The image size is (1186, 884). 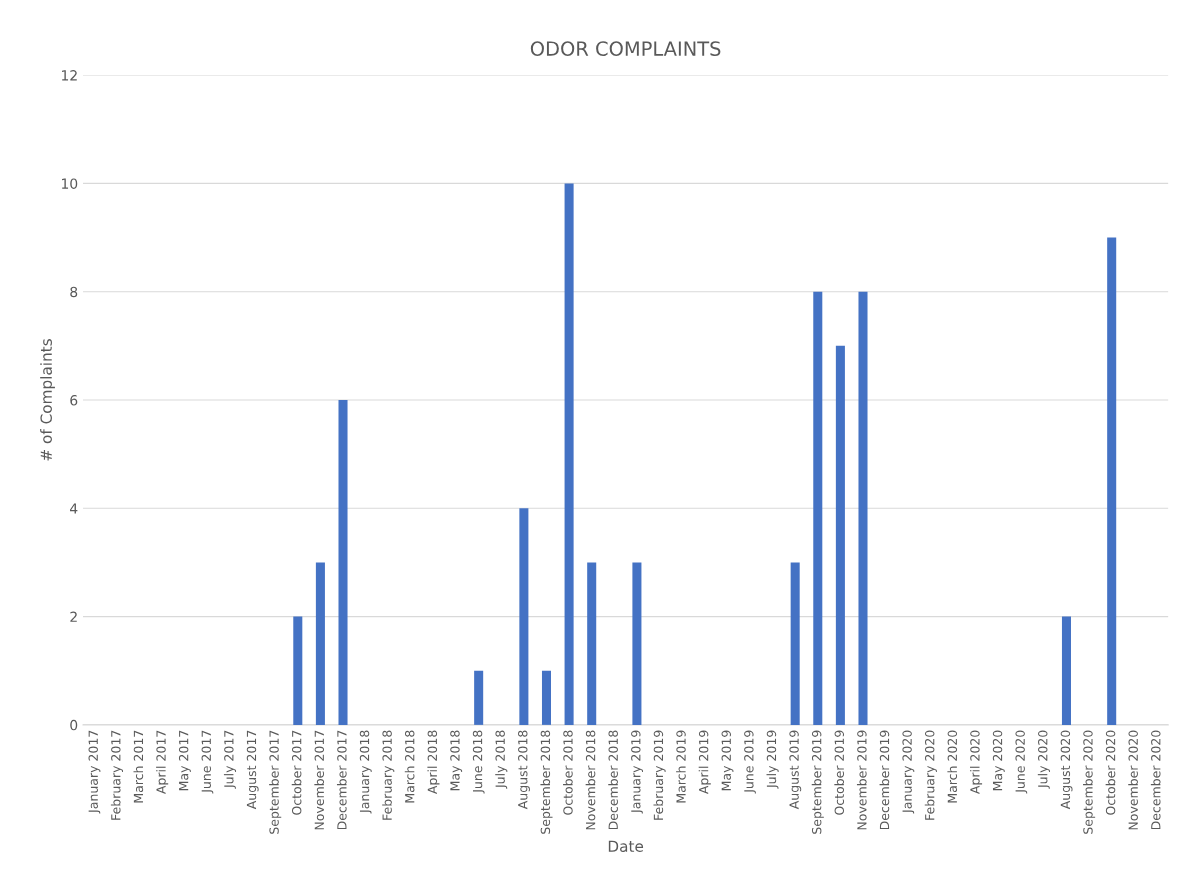 What do you see at coordinates (839, 772) in the screenshot?
I see `x-tick-label: October 2019` at bounding box center [839, 772].